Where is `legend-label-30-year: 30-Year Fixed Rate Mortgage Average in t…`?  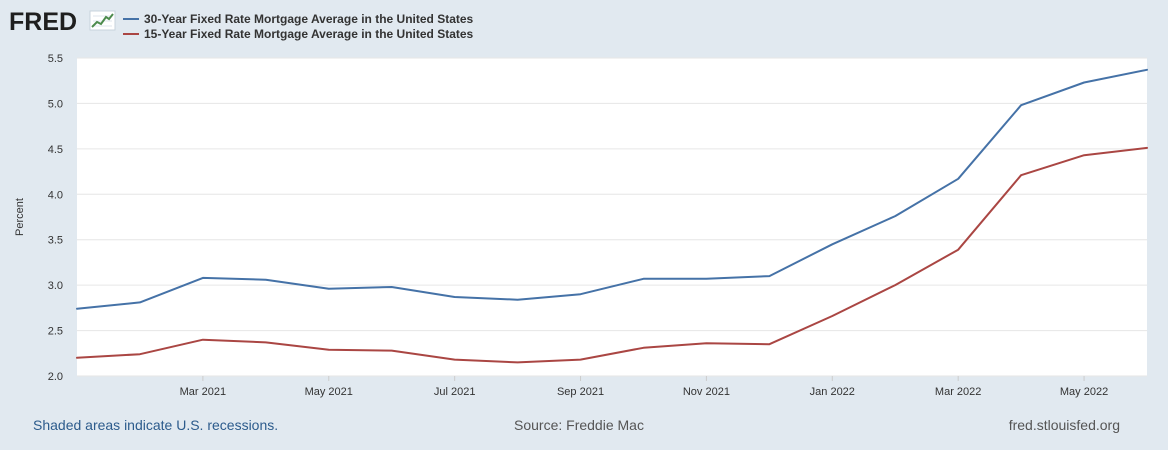 legend-label-30-year: 30-Year Fixed Rate Mortgage Average in t… is located at coordinates (309, 19).